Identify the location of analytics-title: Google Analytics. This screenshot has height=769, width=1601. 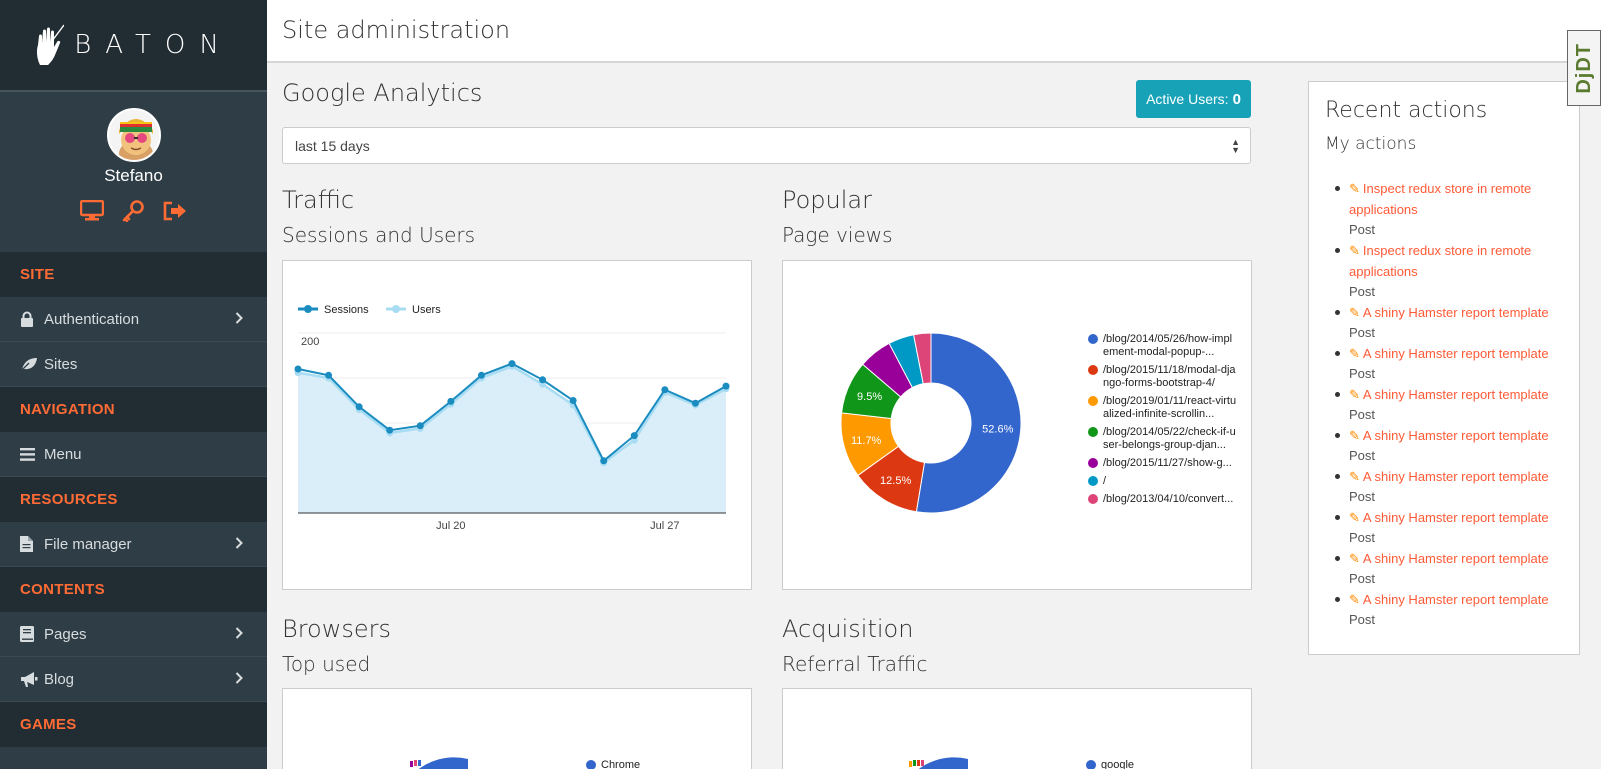
(382, 93).